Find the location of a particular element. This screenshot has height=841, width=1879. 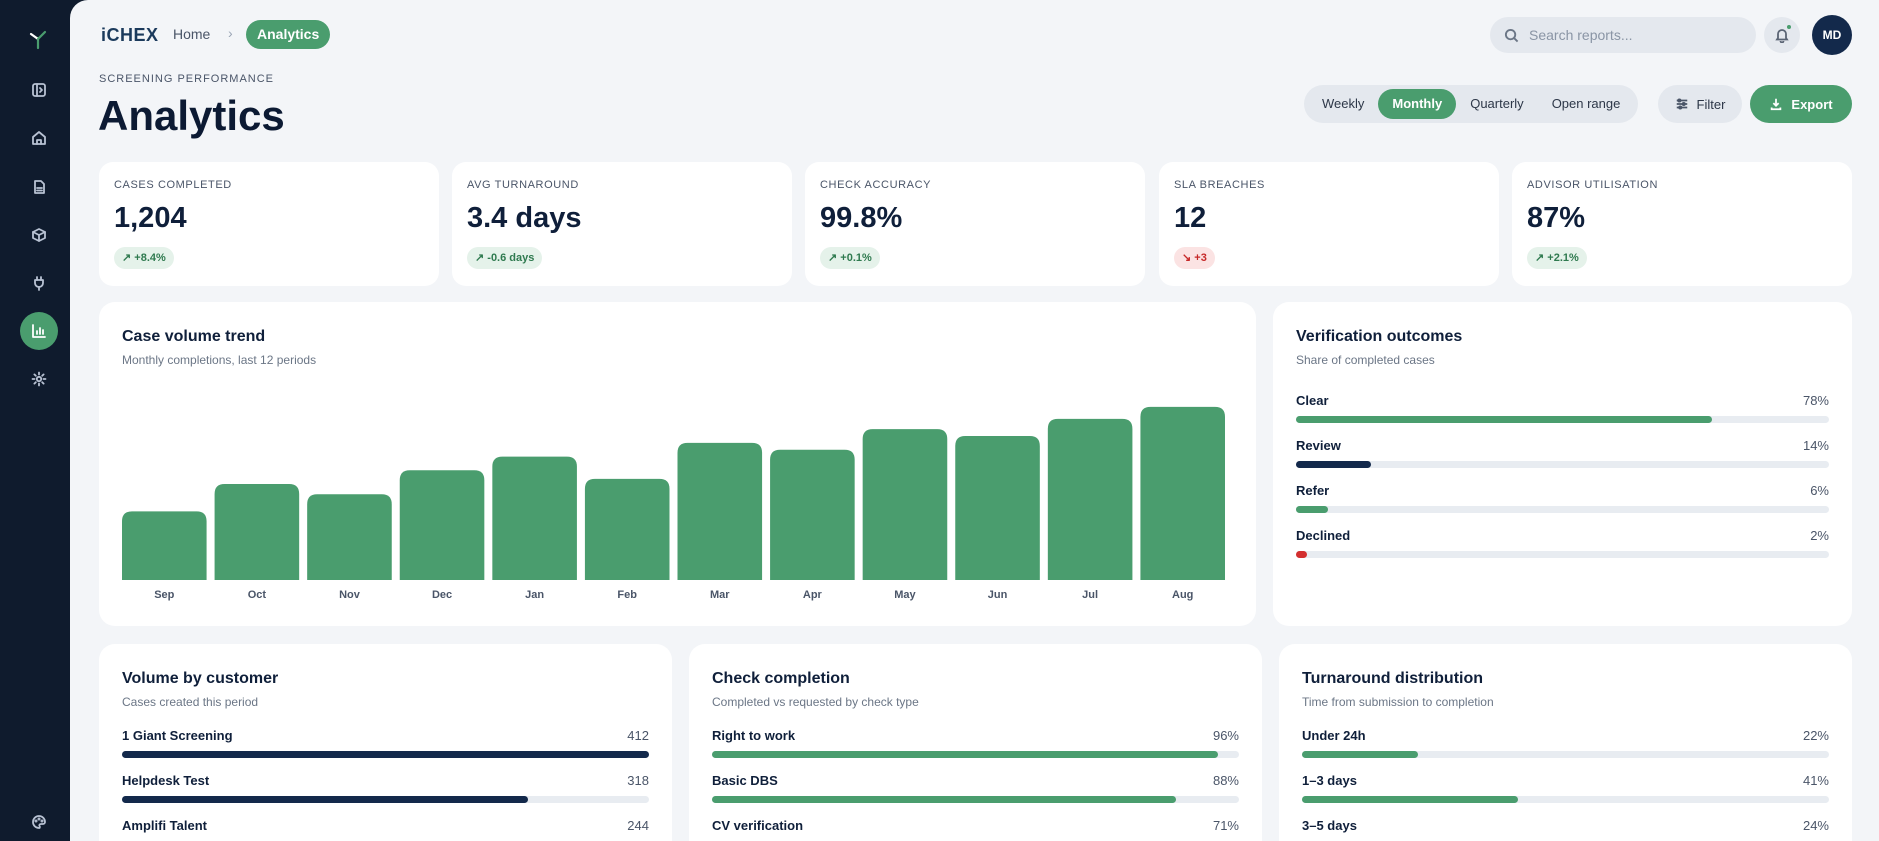

kpi-delta-badge: ↗ -0.6 days is located at coordinates (505, 258).